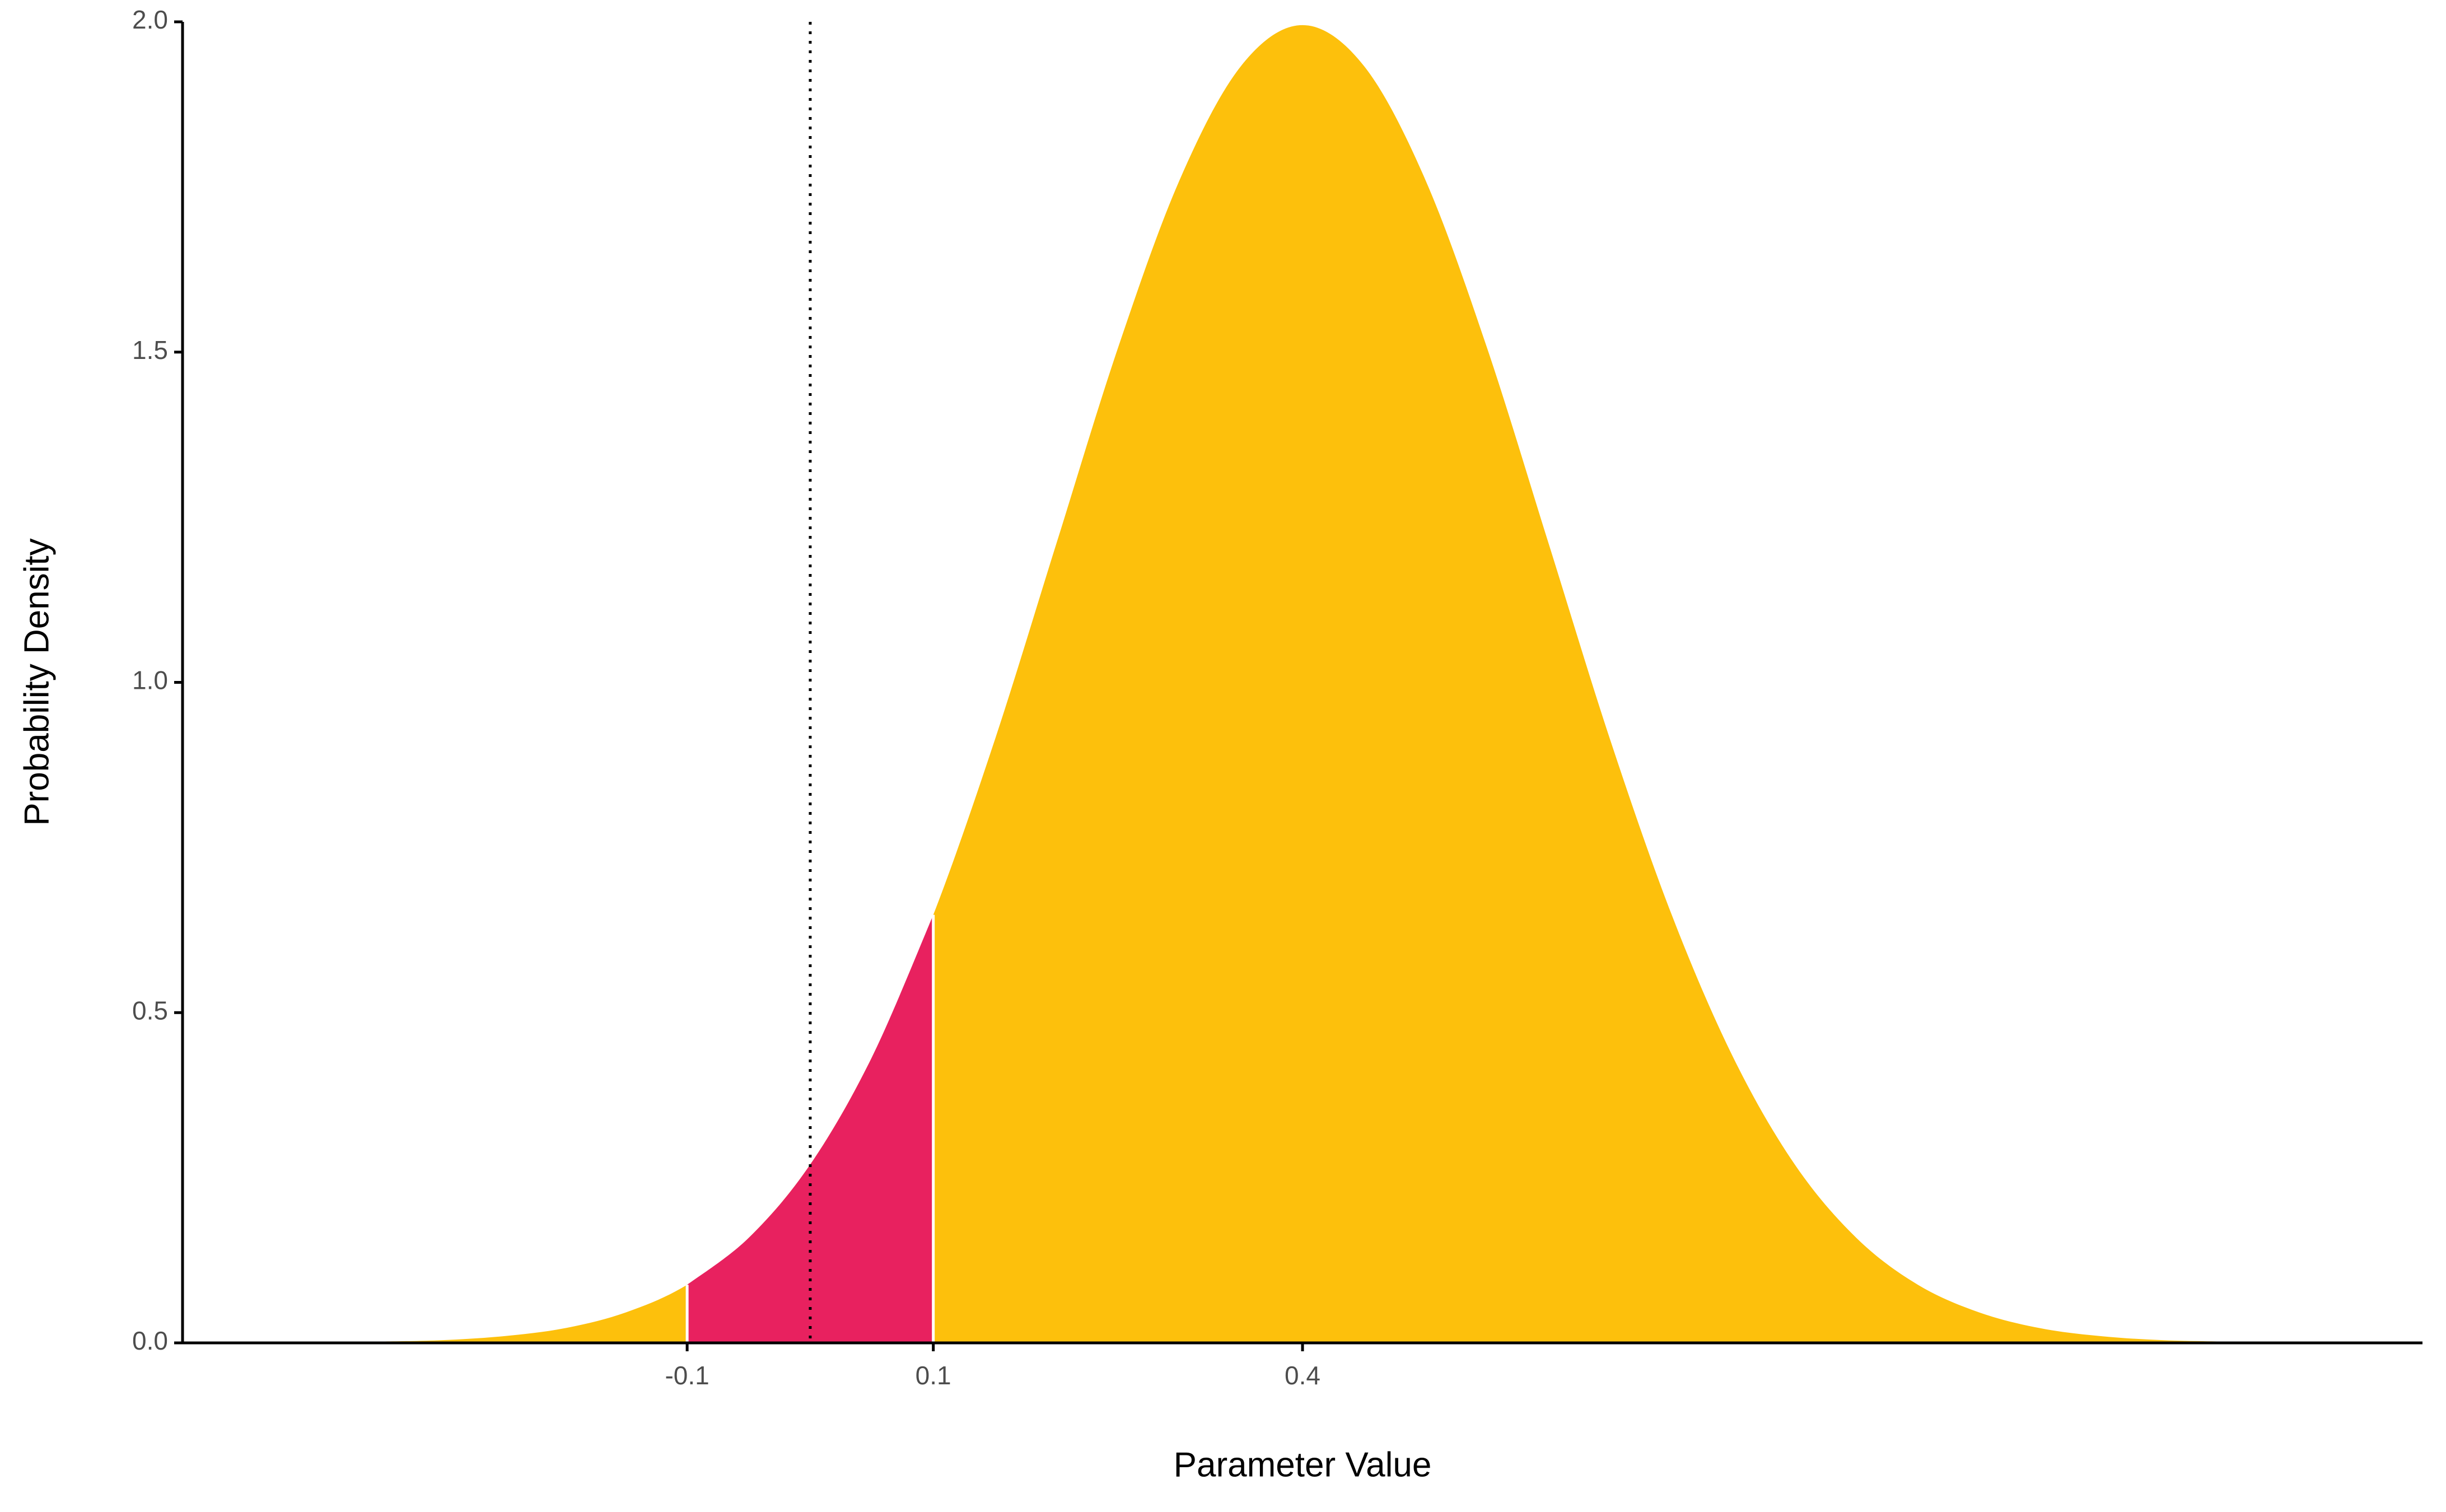 This screenshot has height=1512, width=2446. I want to click on x-tick-label: 0.1, so click(934, 1376).